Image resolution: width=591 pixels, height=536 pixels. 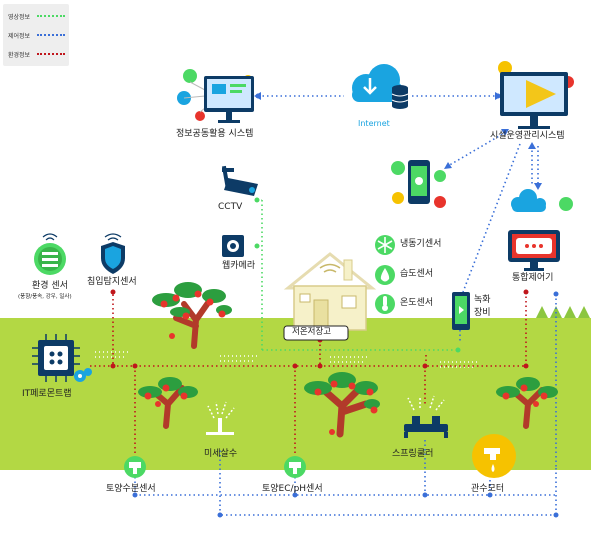 I want to click on label-greening-equipment-2: 장비, so click(x=482, y=313).